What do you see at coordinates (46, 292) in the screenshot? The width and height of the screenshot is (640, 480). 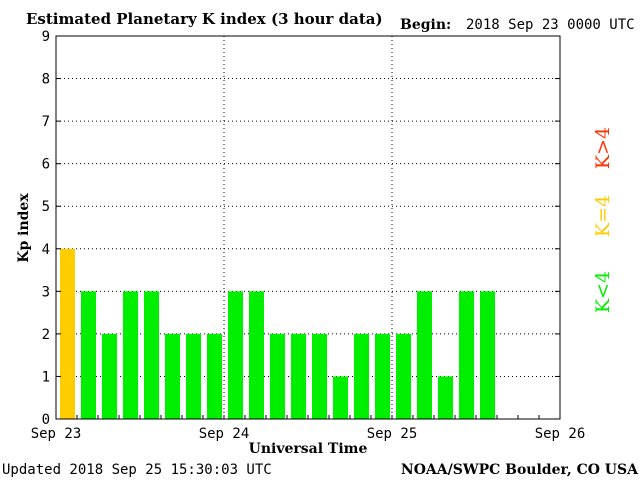 I see `y-tick-label: 3` at bounding box center [46, 292].